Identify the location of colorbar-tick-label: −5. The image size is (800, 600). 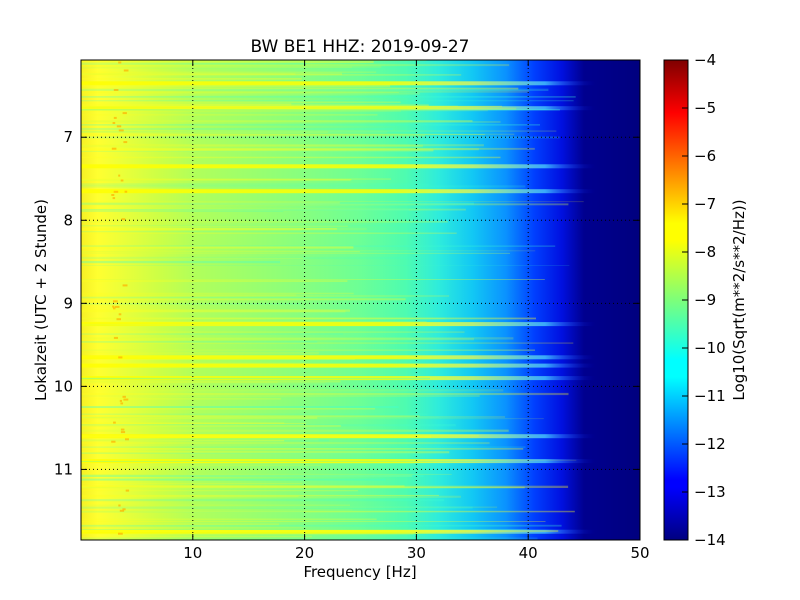
(705, 108).